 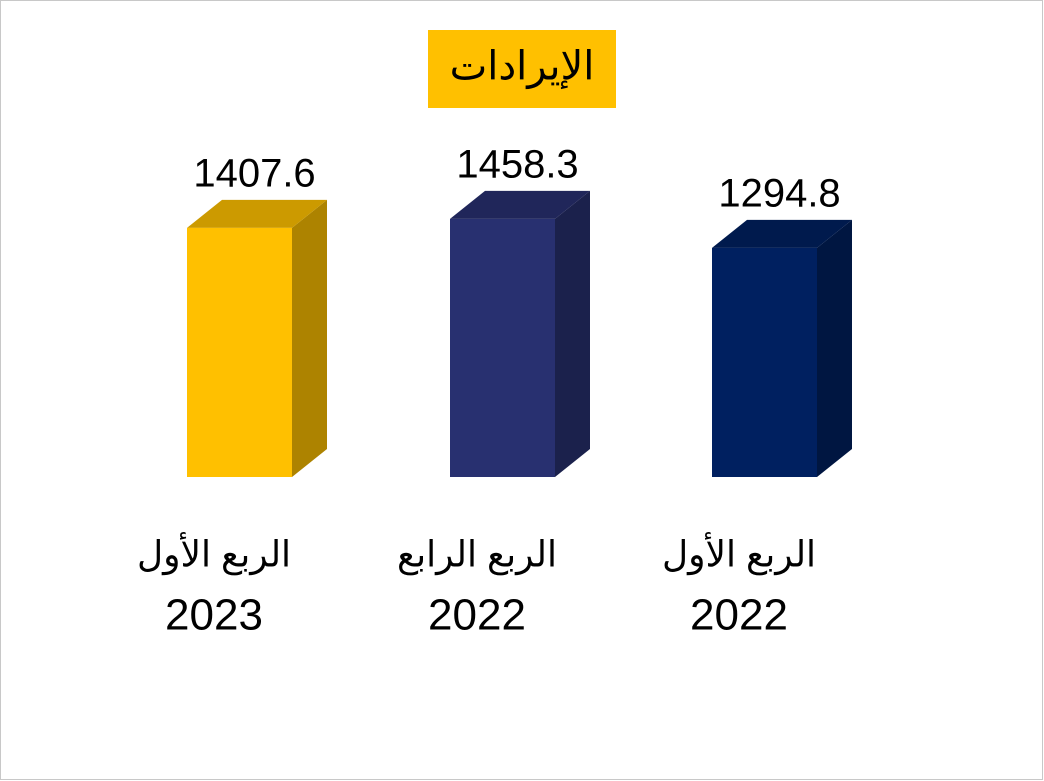 I want to click on value-label: 1407.6, so click(x=254, y=173).